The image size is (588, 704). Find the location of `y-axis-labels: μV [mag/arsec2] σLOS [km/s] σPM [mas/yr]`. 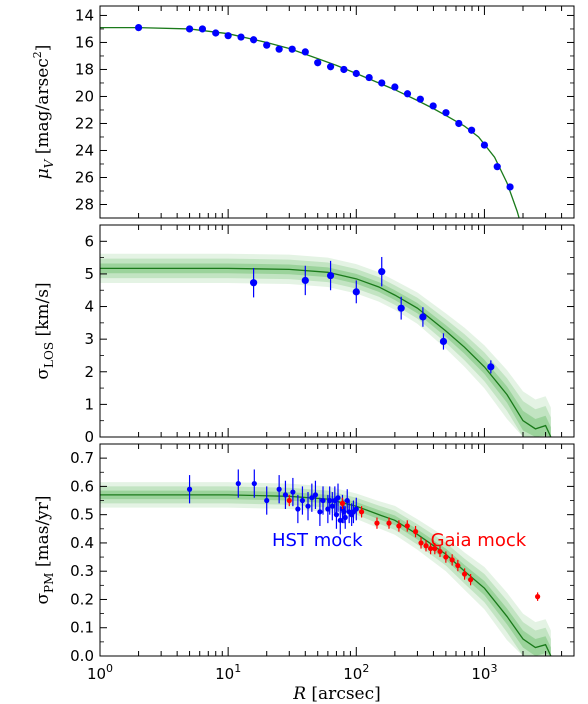

y-axis-labels: μV [mag/arsec2] σLOS [km/s] σPM [mas/yr] is located at coordinates (43, 325).